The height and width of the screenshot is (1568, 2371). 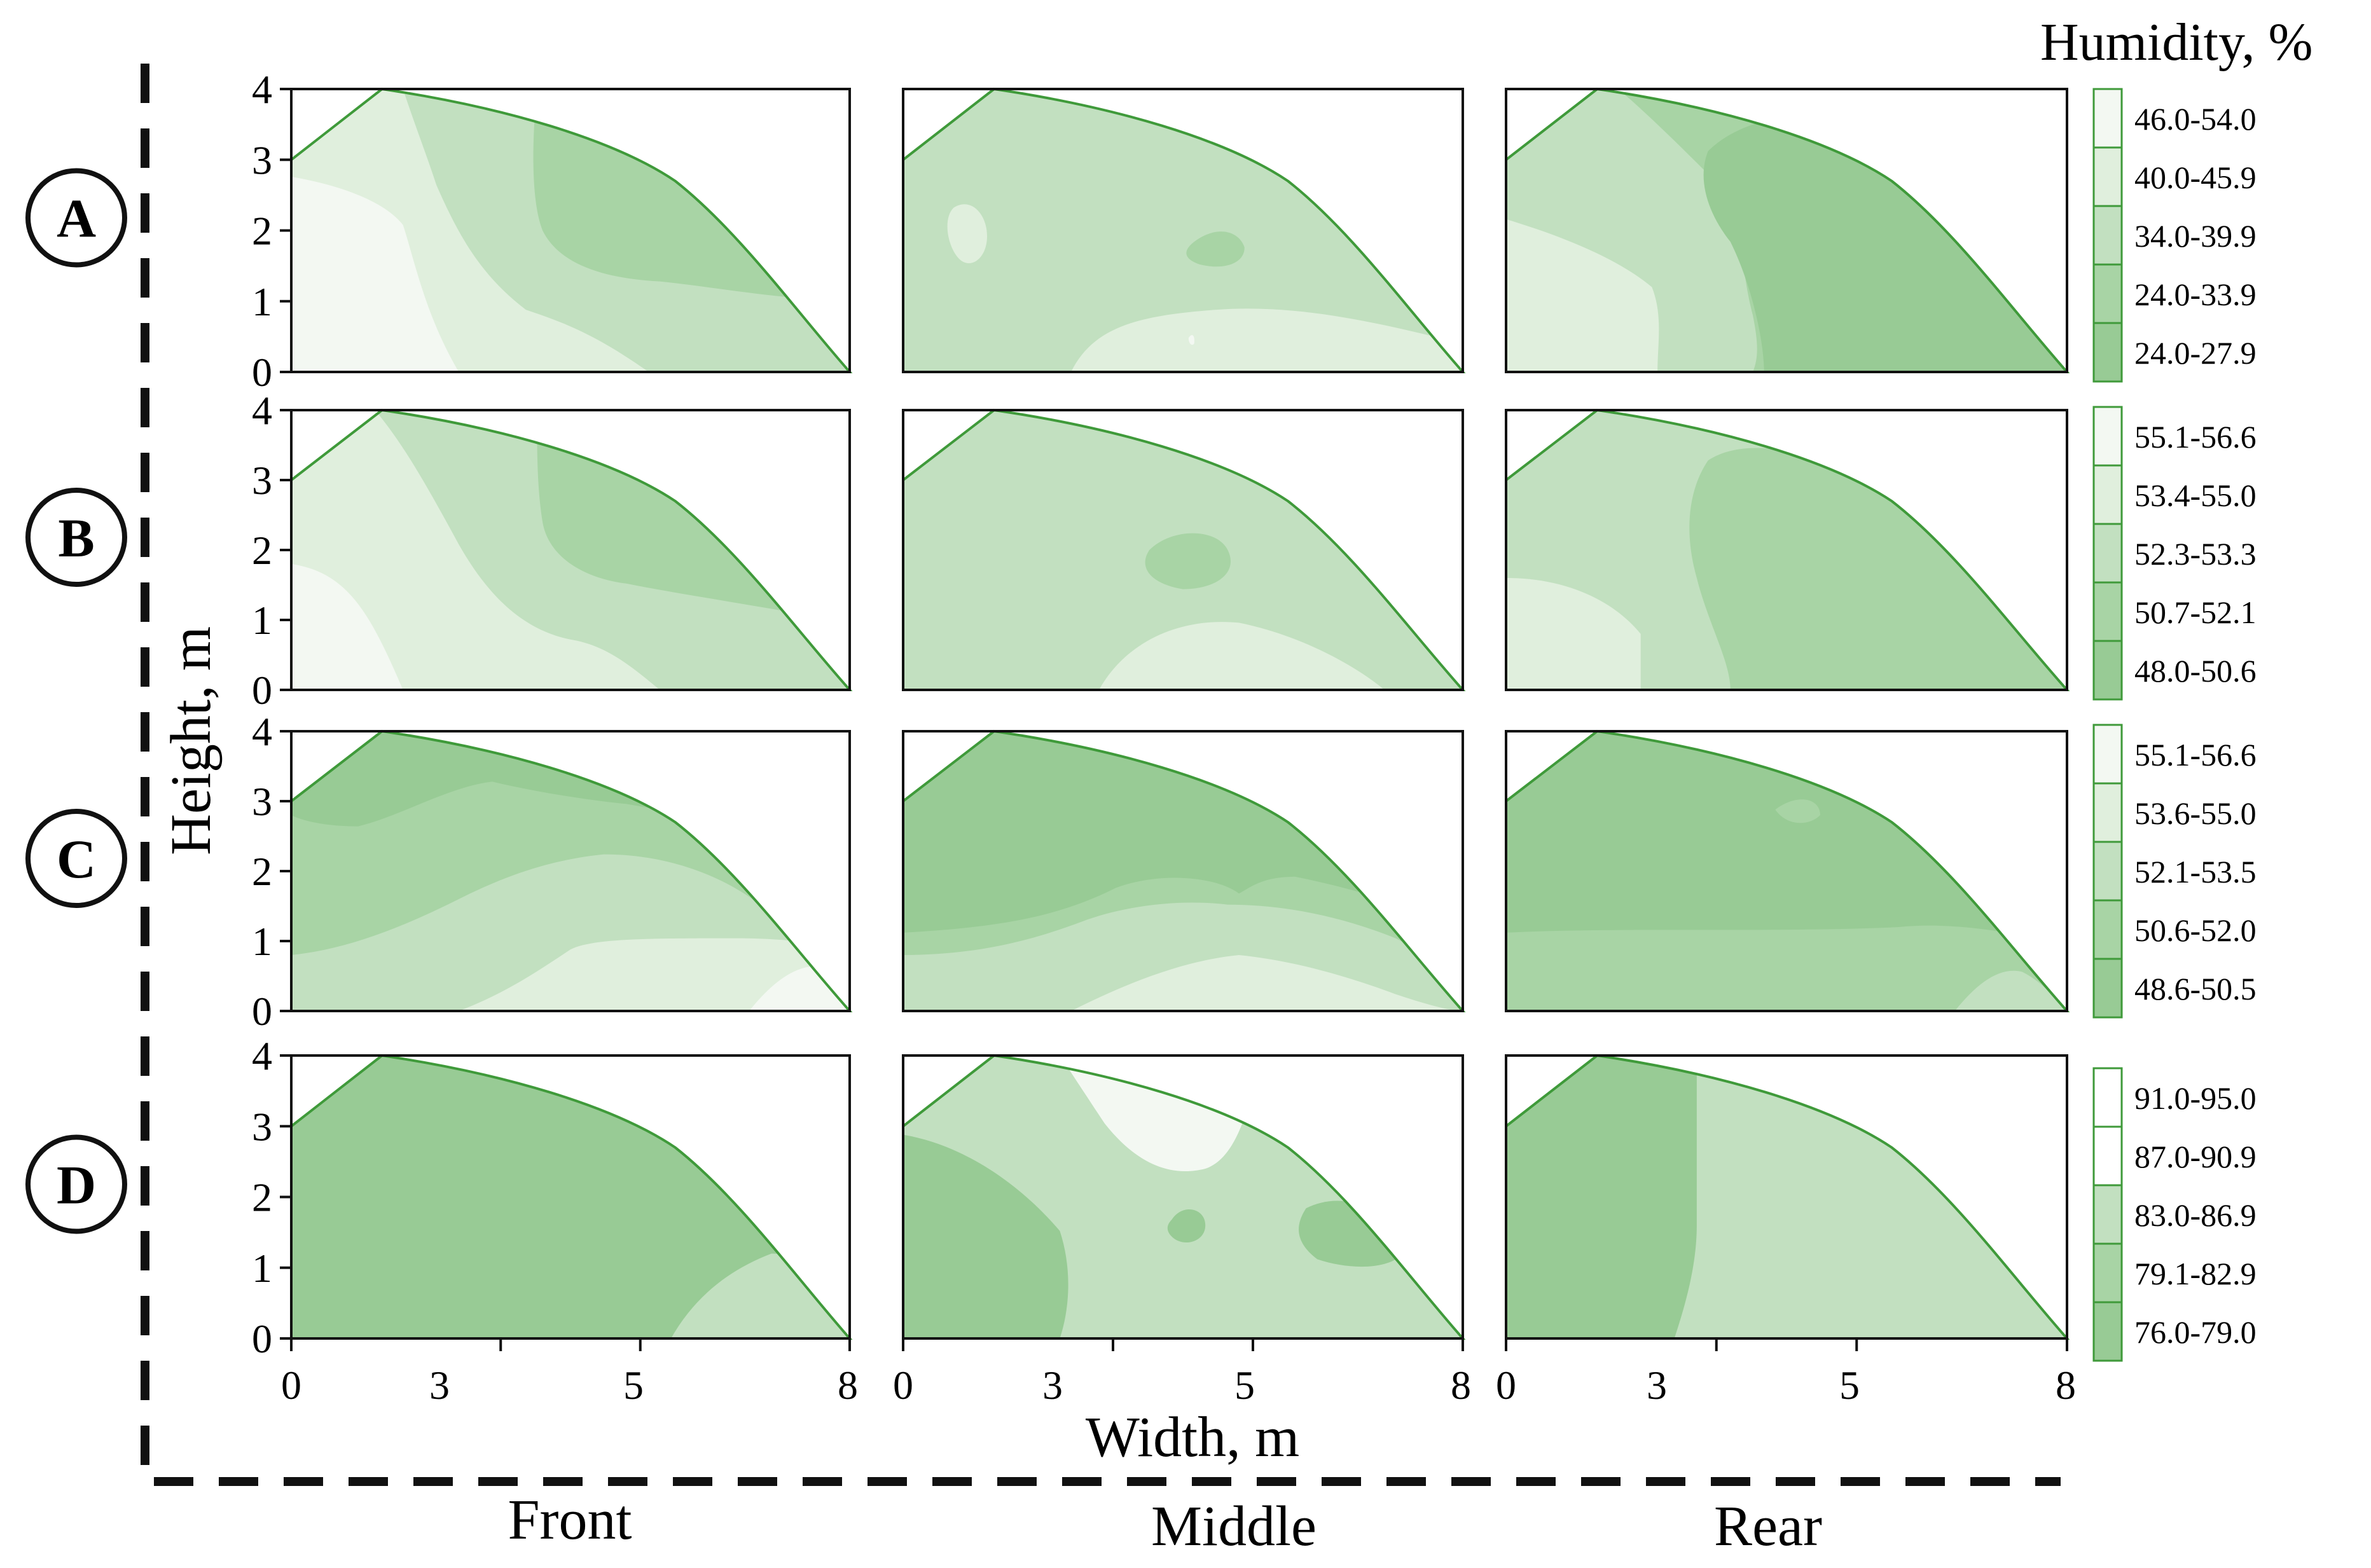 What do you see at coordinates (2195, 671) in the screenshot?
I see `legend-label: 48.0-50.6` at bounding box center [2195, 671].